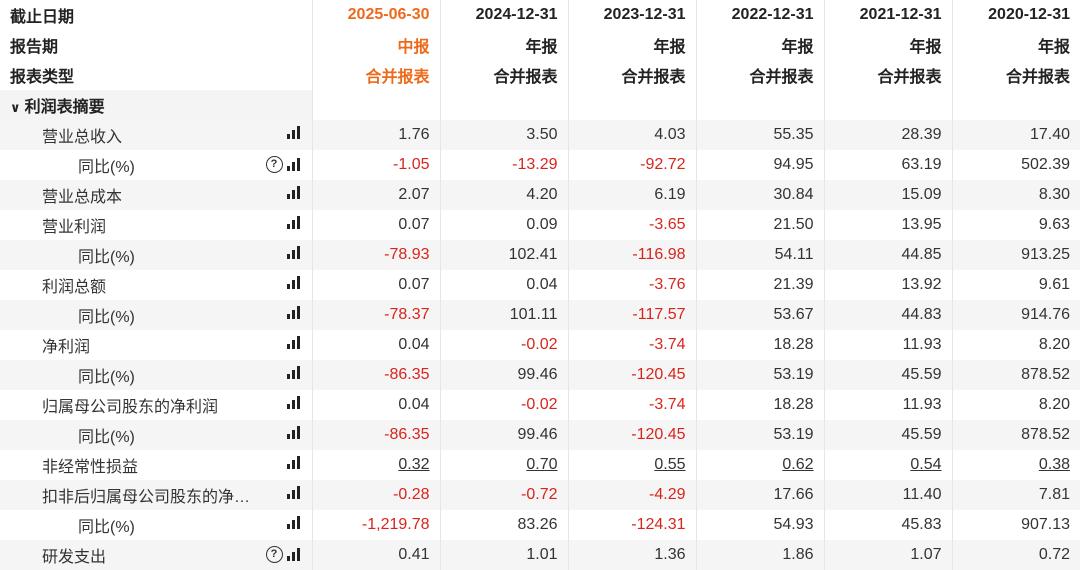 The height and width of the screenshot is (570, 1080). Describe the element at coordinates (632, 345) in the screenshot. I see `value-cell: -3.74` at that location.